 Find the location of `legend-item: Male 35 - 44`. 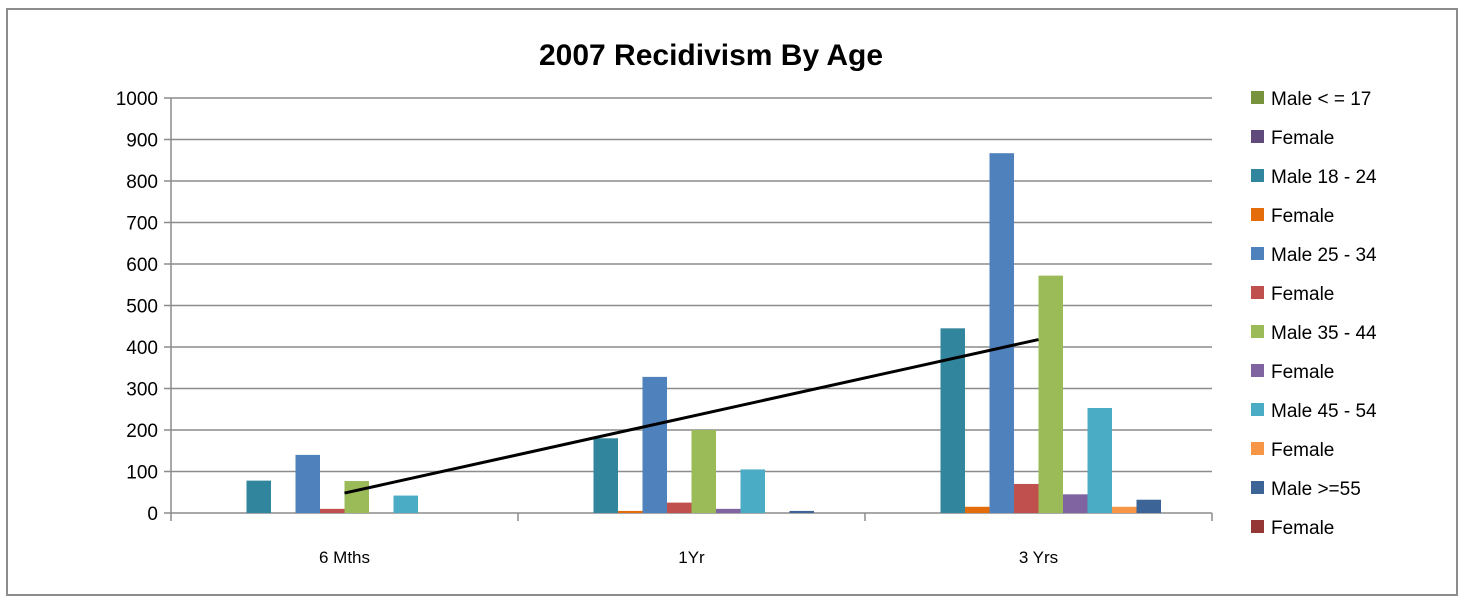

legend-item: Male 35 - 44 is located at coordinates (1314, 333).